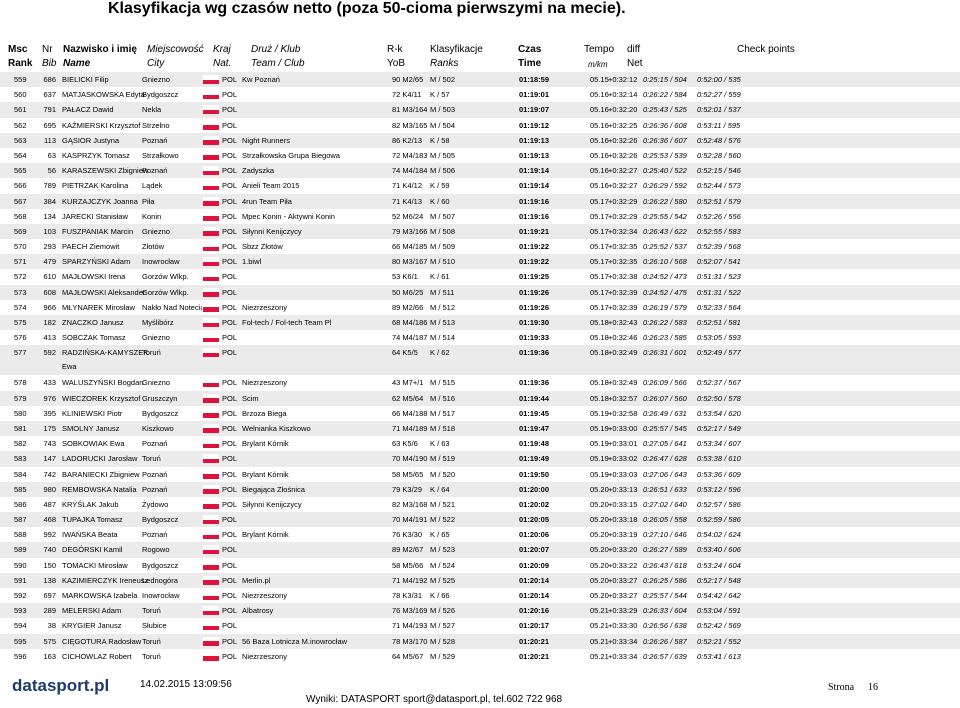  What do you see at coordinates (623, 398) in the screenshot?
I see `diff: +0:32:57` at bounding box center [623, 398].